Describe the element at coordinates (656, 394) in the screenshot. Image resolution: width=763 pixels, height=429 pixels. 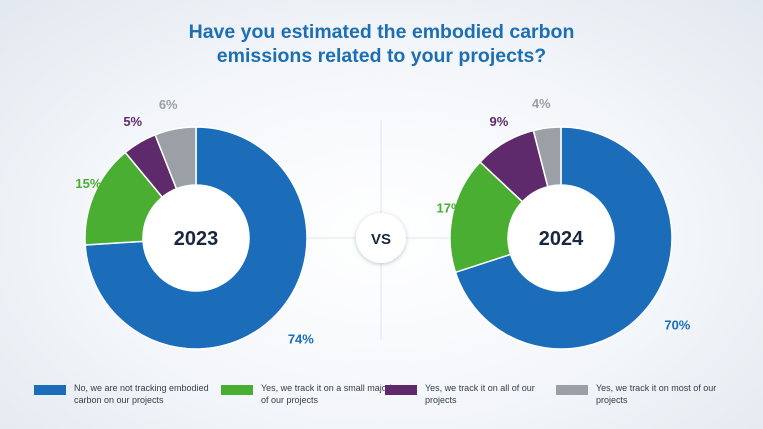
I see `legend-label: Yes, we track it on most of our projects` at that location.